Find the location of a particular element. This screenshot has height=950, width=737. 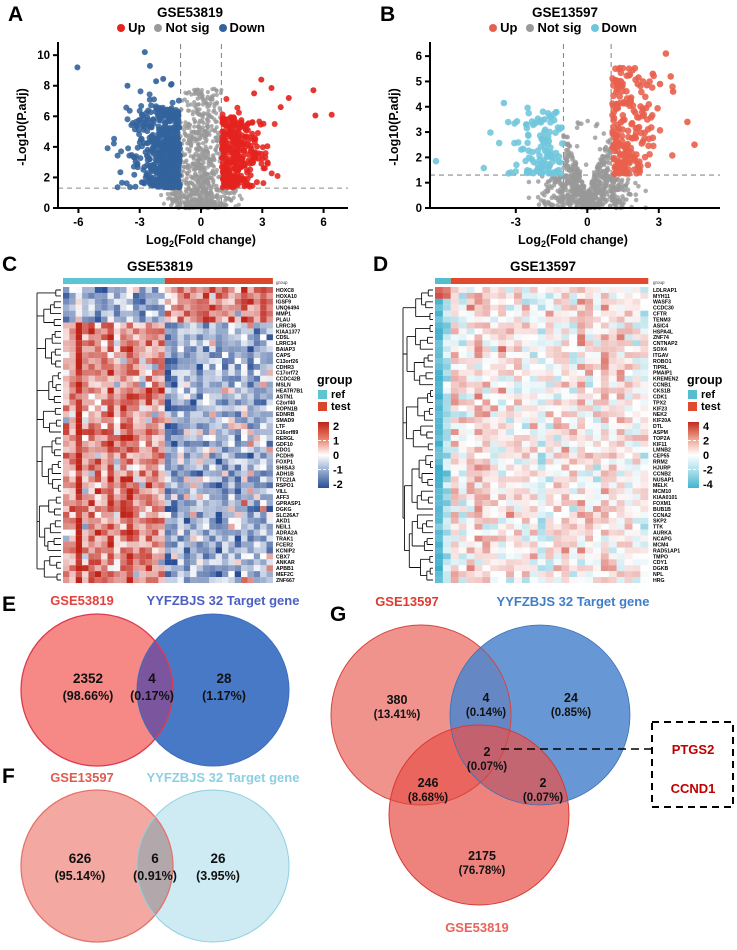

gene-label: TTK is located at coordinates (658, 528).